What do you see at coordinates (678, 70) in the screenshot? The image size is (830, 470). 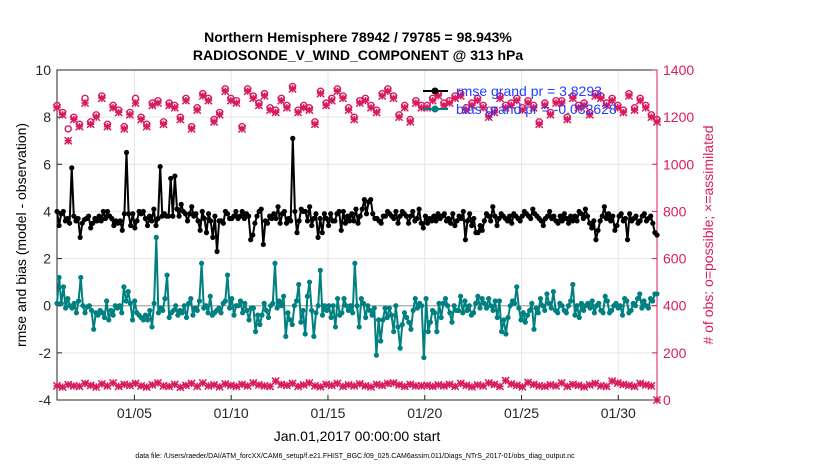 I see `y2-tick-label-7: 1400` at bounding box center [678, 70].